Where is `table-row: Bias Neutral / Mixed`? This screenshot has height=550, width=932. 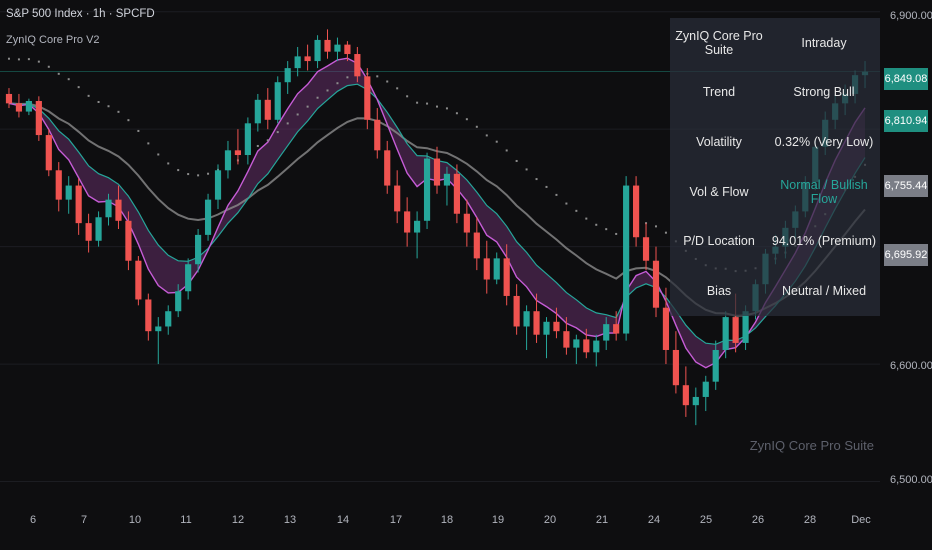 table-row: Bias Neutral / Mixed is located at coordinates (775, 291).